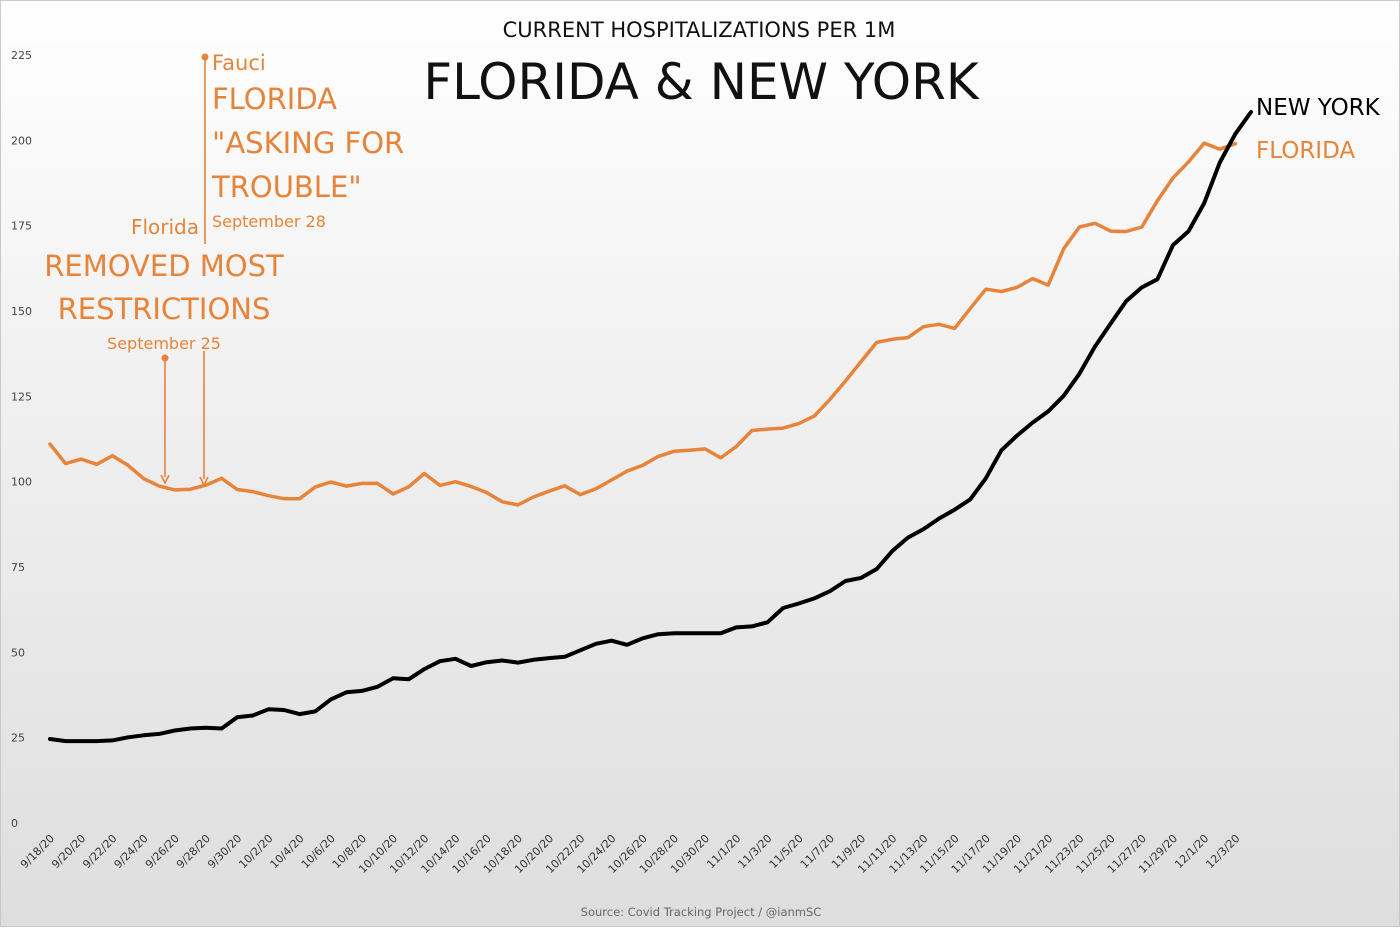 This screenshot has width=1400, height=928. I want to click on y-tick-label: 75, so click(18, 567).